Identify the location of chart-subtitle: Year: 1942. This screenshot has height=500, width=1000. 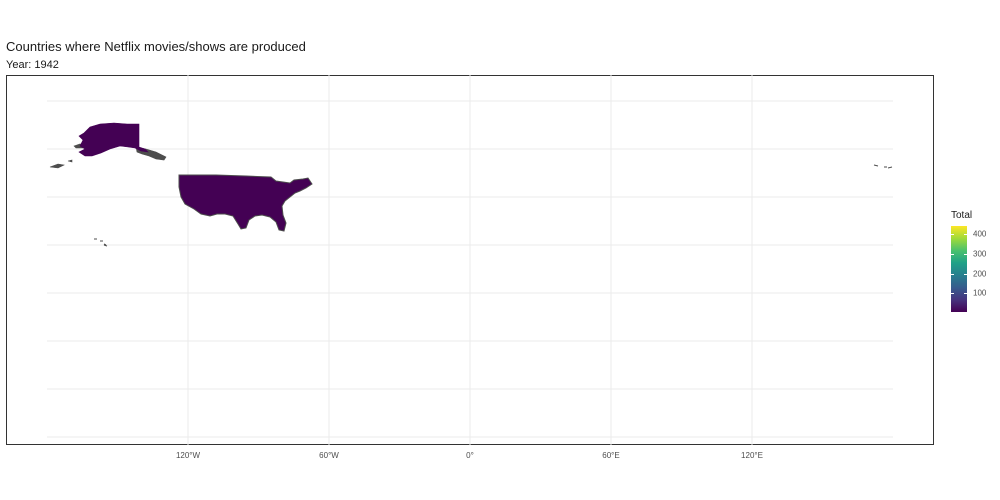
(32, 65).